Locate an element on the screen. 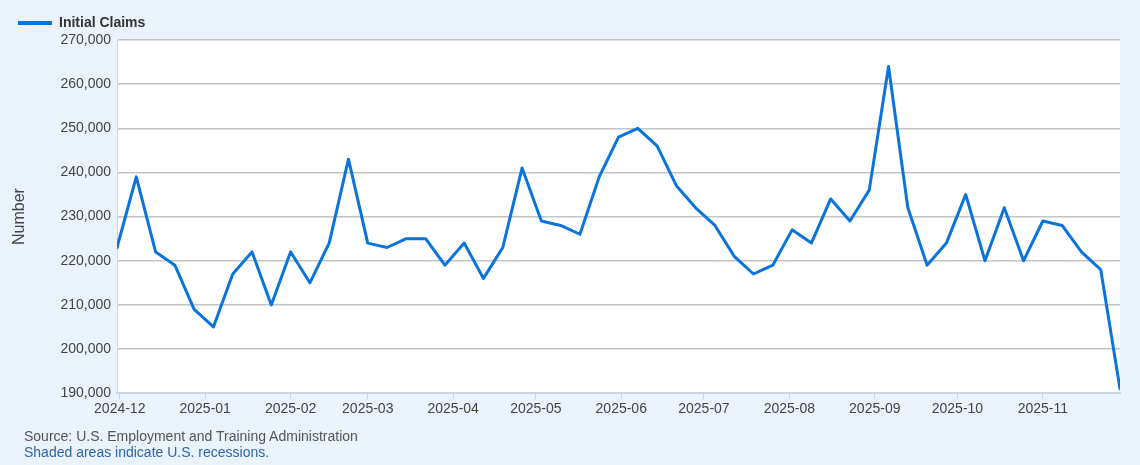 The image size is (1140, 465). x-tick-label: 2025-10 is located at coordinates (957, 408).